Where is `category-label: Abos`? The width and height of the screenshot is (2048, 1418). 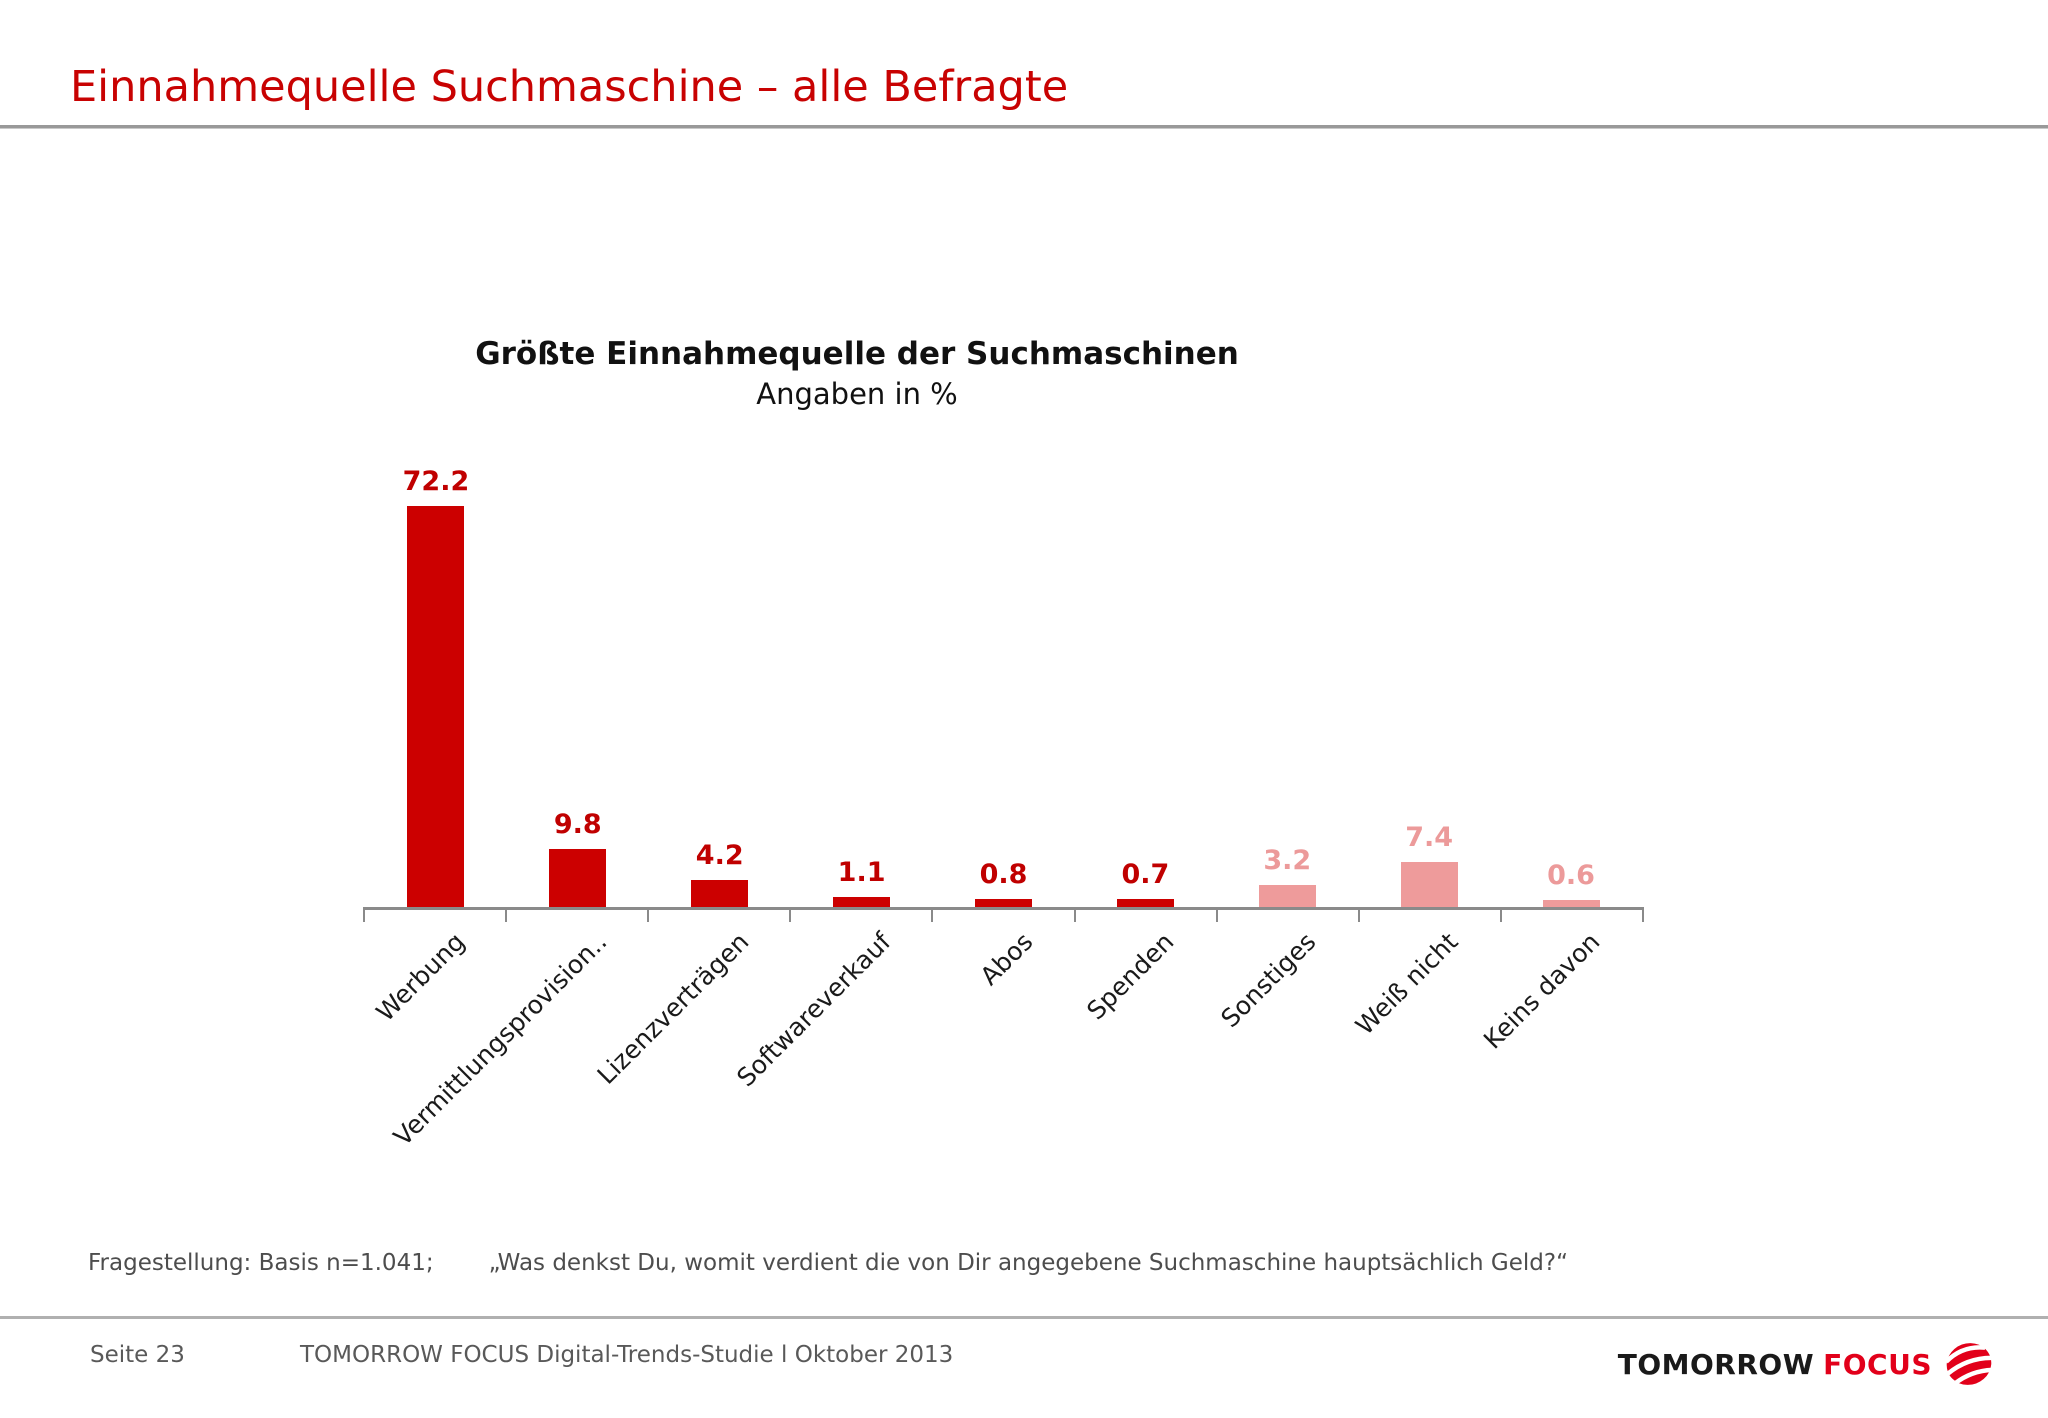
category-label: Abos is located at coordinates (1006, 959).